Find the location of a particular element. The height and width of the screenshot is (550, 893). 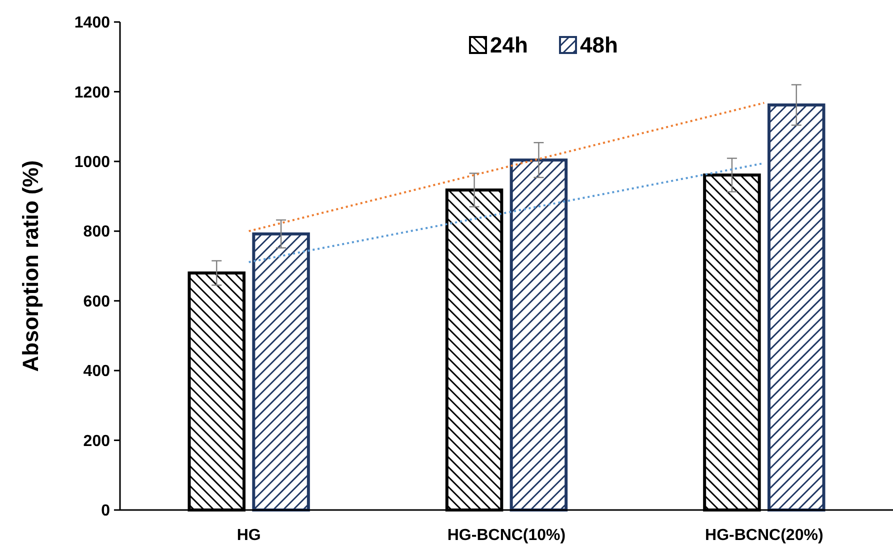

y-tick-label: 400 is located at coordinates (96, 371).